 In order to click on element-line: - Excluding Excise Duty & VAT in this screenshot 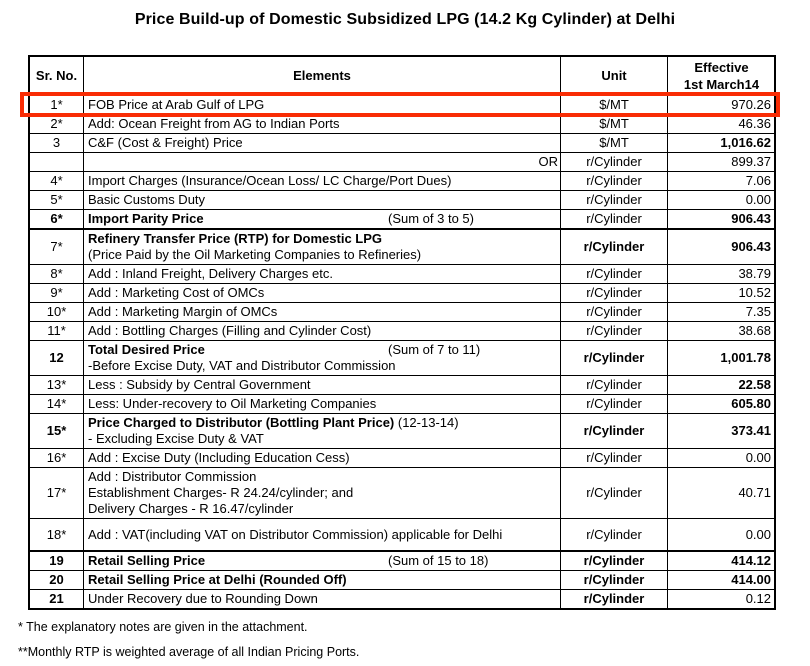, I will do `click(322, 439)`.